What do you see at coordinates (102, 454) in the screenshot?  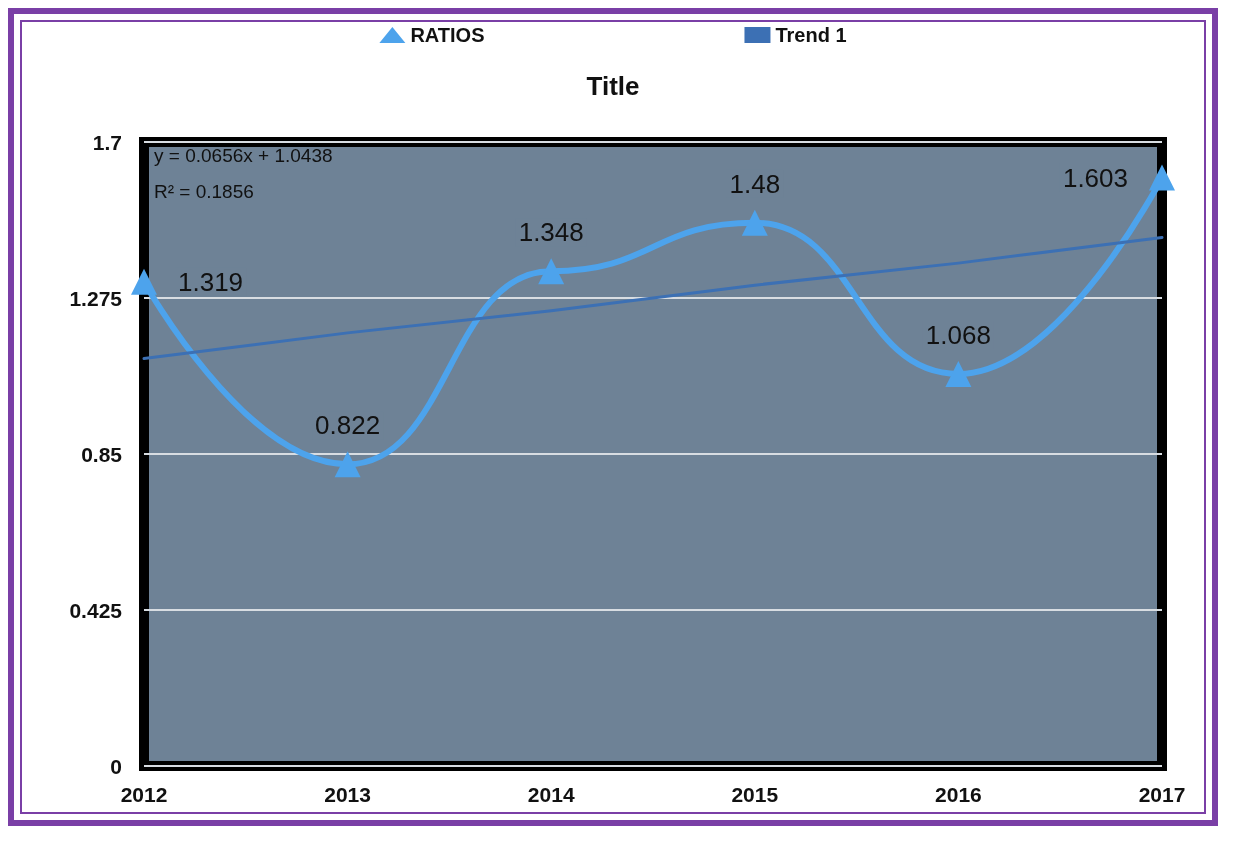 I see `y-tick-label: 0.85` at bounding box center [102, 454].